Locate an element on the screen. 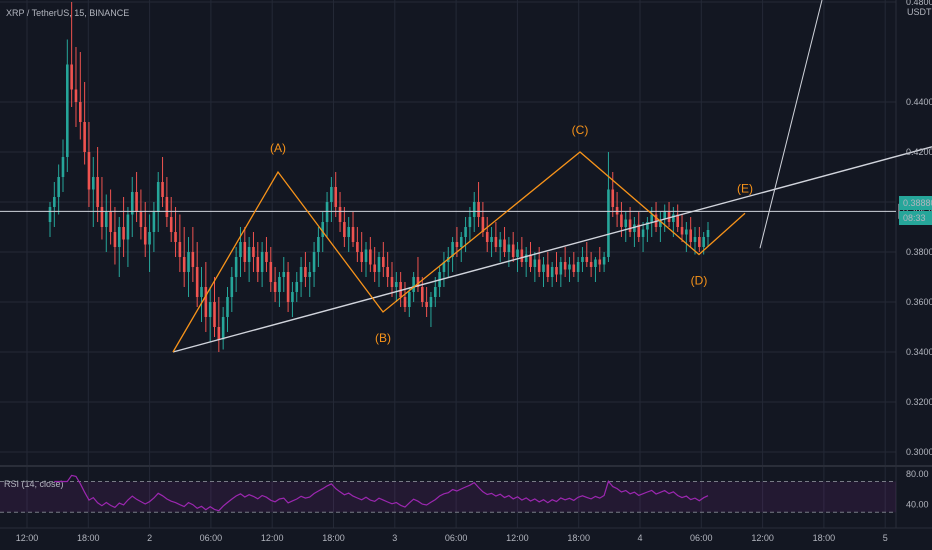  time-tick-label: 5 is located at coordinates (885, 538).